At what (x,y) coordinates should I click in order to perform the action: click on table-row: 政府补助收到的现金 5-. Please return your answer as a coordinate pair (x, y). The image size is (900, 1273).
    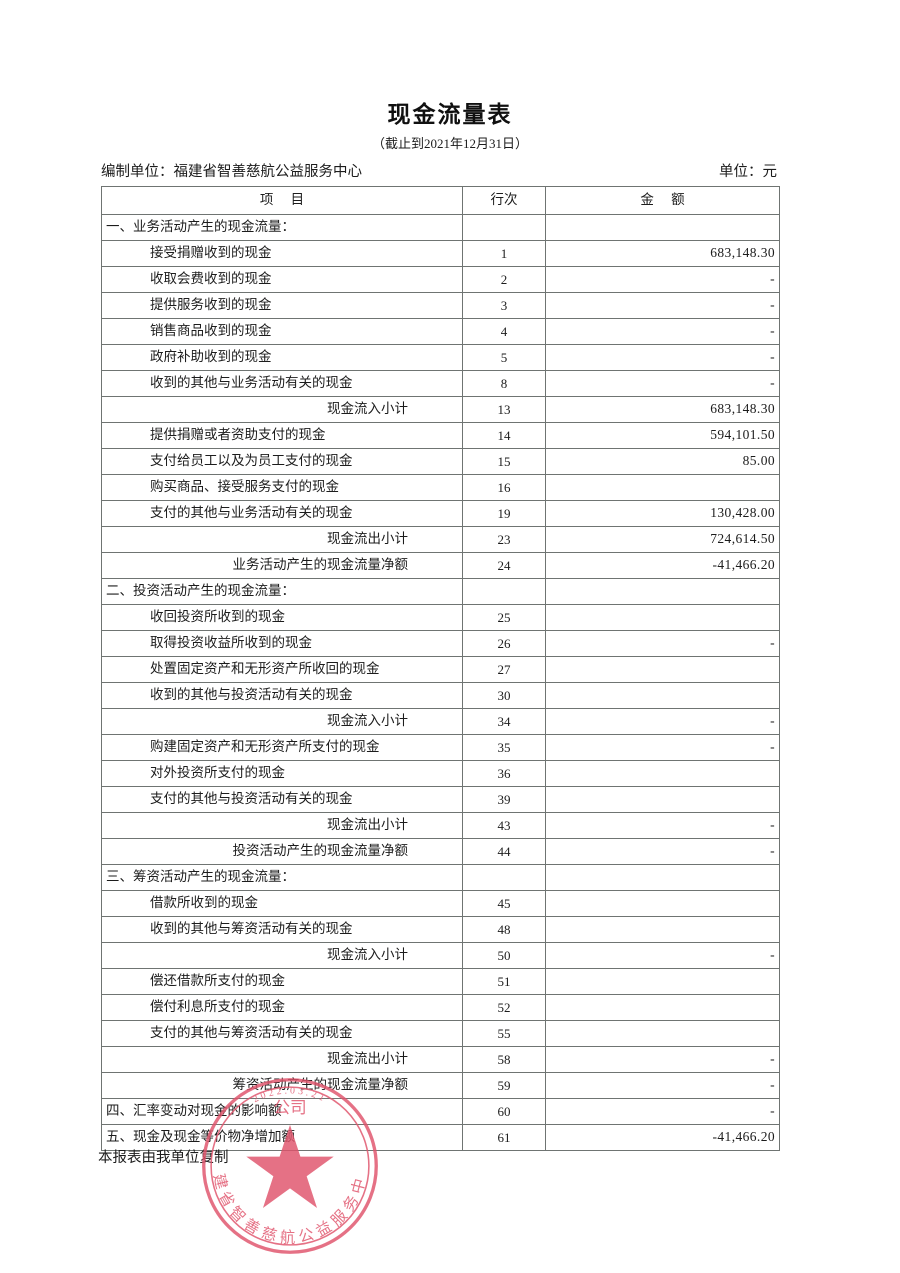
    Looking at the image, I should click on (440, 357).